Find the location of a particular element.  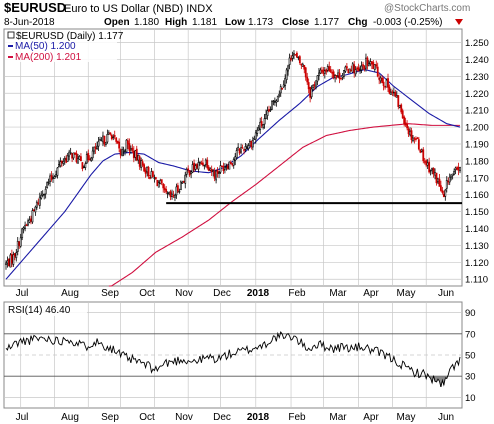

price-tick-label: 1.160 is located at coordinates (477, 195).